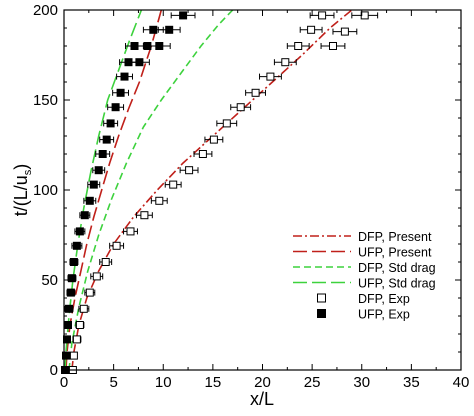 The height and width of the screenshot is (416, 474). Describe the element at coordinates (49, 280) in the screenshot. I see `y-tick-label: 50` at that location.